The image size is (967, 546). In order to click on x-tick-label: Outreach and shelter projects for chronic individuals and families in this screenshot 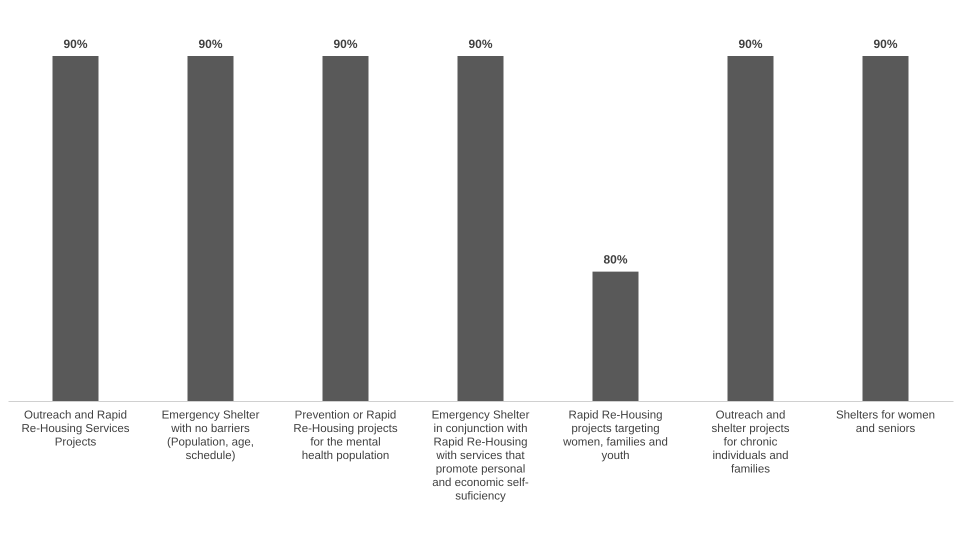, I will do `click(751, 443)`.